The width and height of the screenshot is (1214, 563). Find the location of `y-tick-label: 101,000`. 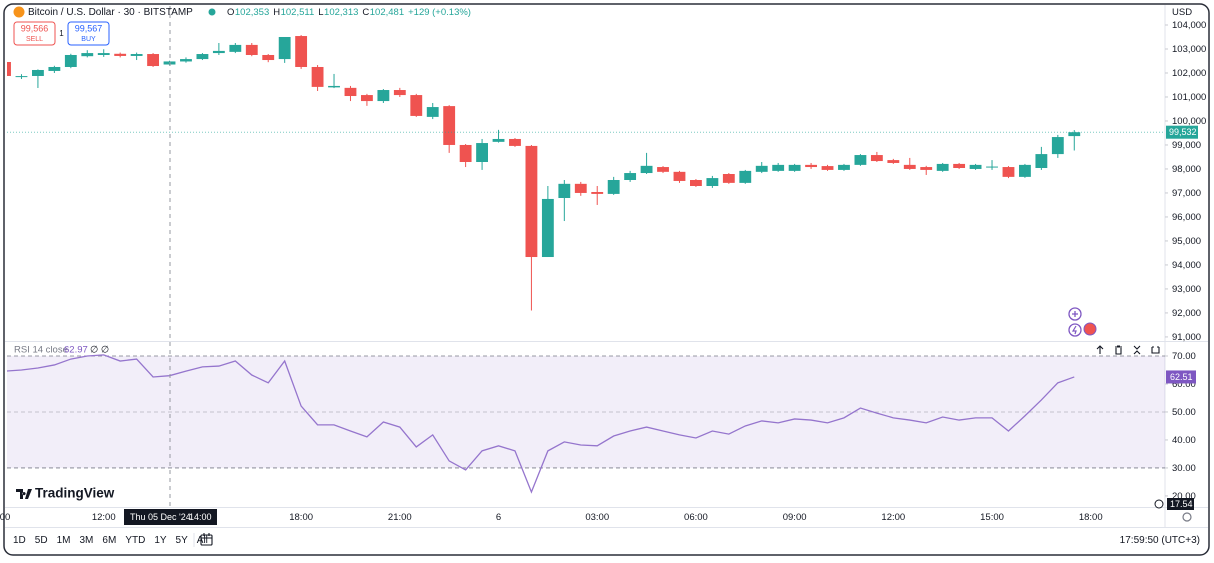

y-tick-label: 101,000 is located at coordinates (1189, 97).